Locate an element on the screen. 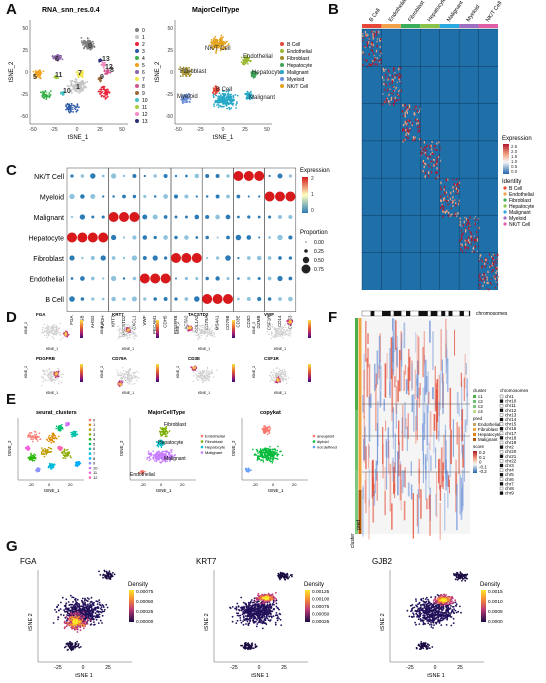  c-proportion-swatch is located at coordinates (306, 260).